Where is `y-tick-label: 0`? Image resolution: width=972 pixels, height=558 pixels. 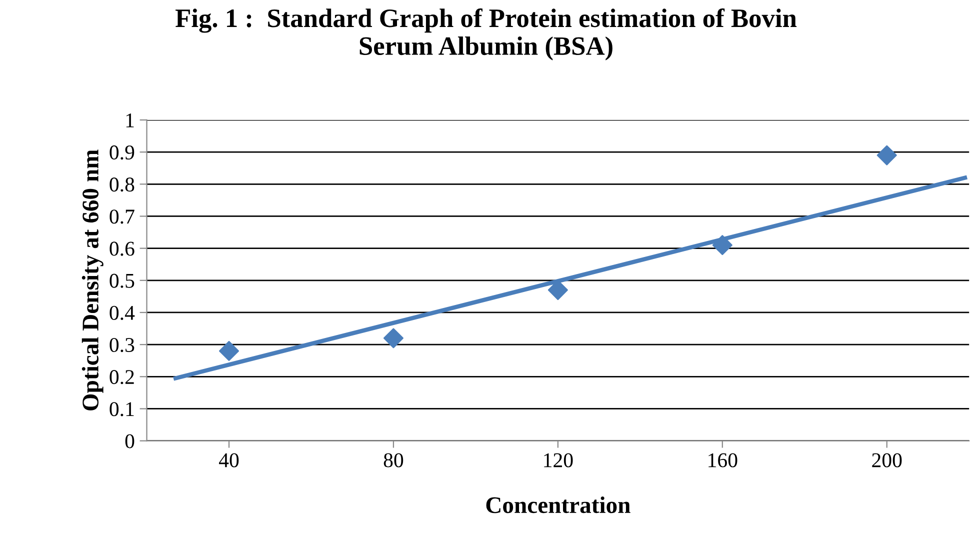
y-tick-label: 0 is located at coordinates (129, 441).